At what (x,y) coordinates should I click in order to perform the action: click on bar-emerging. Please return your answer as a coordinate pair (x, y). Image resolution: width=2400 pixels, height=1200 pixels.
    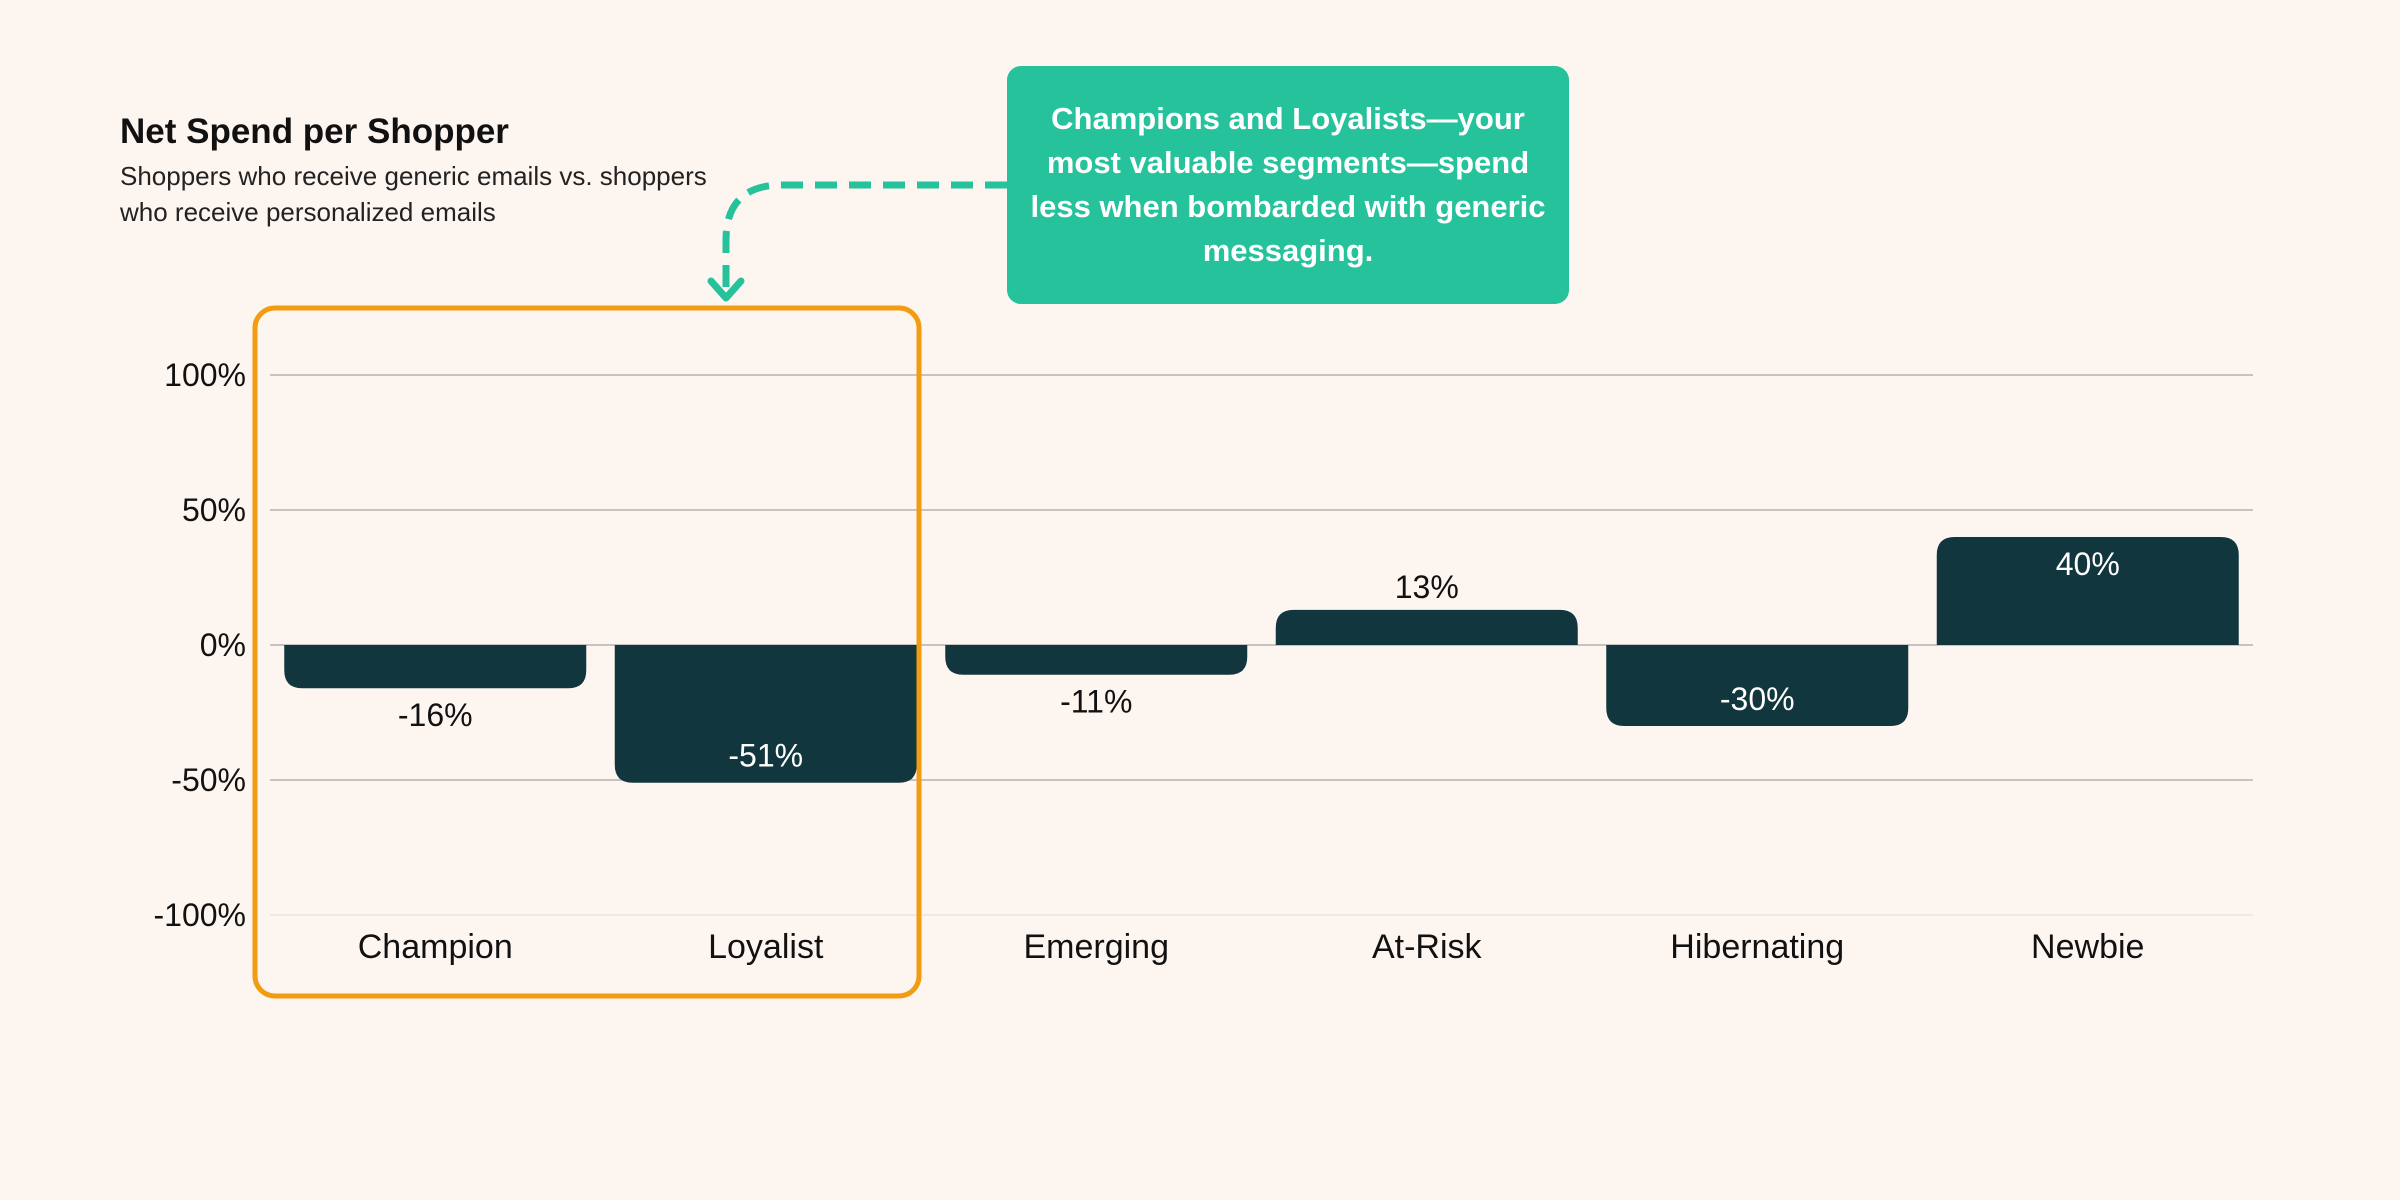
    Looking at the image, I should click on (1096, 660).